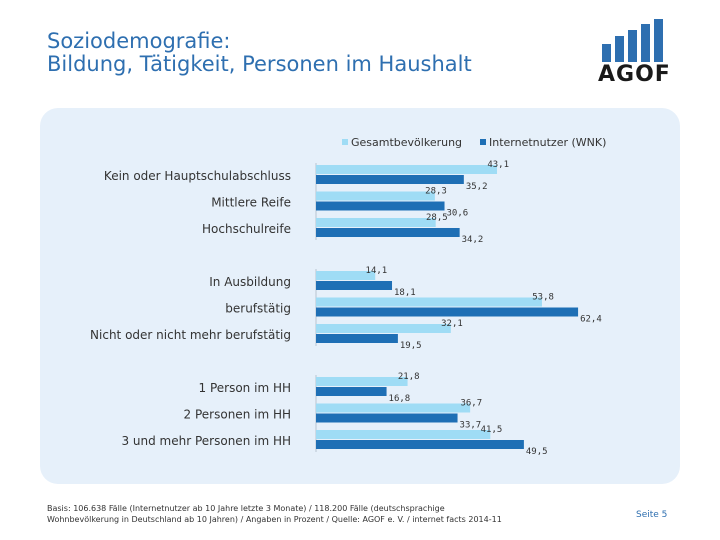 The image size is (720, 540). Describe the element at coordinates (354, 285) in the screenshot. I see `bar-in-ausbildung-internet` at that location.